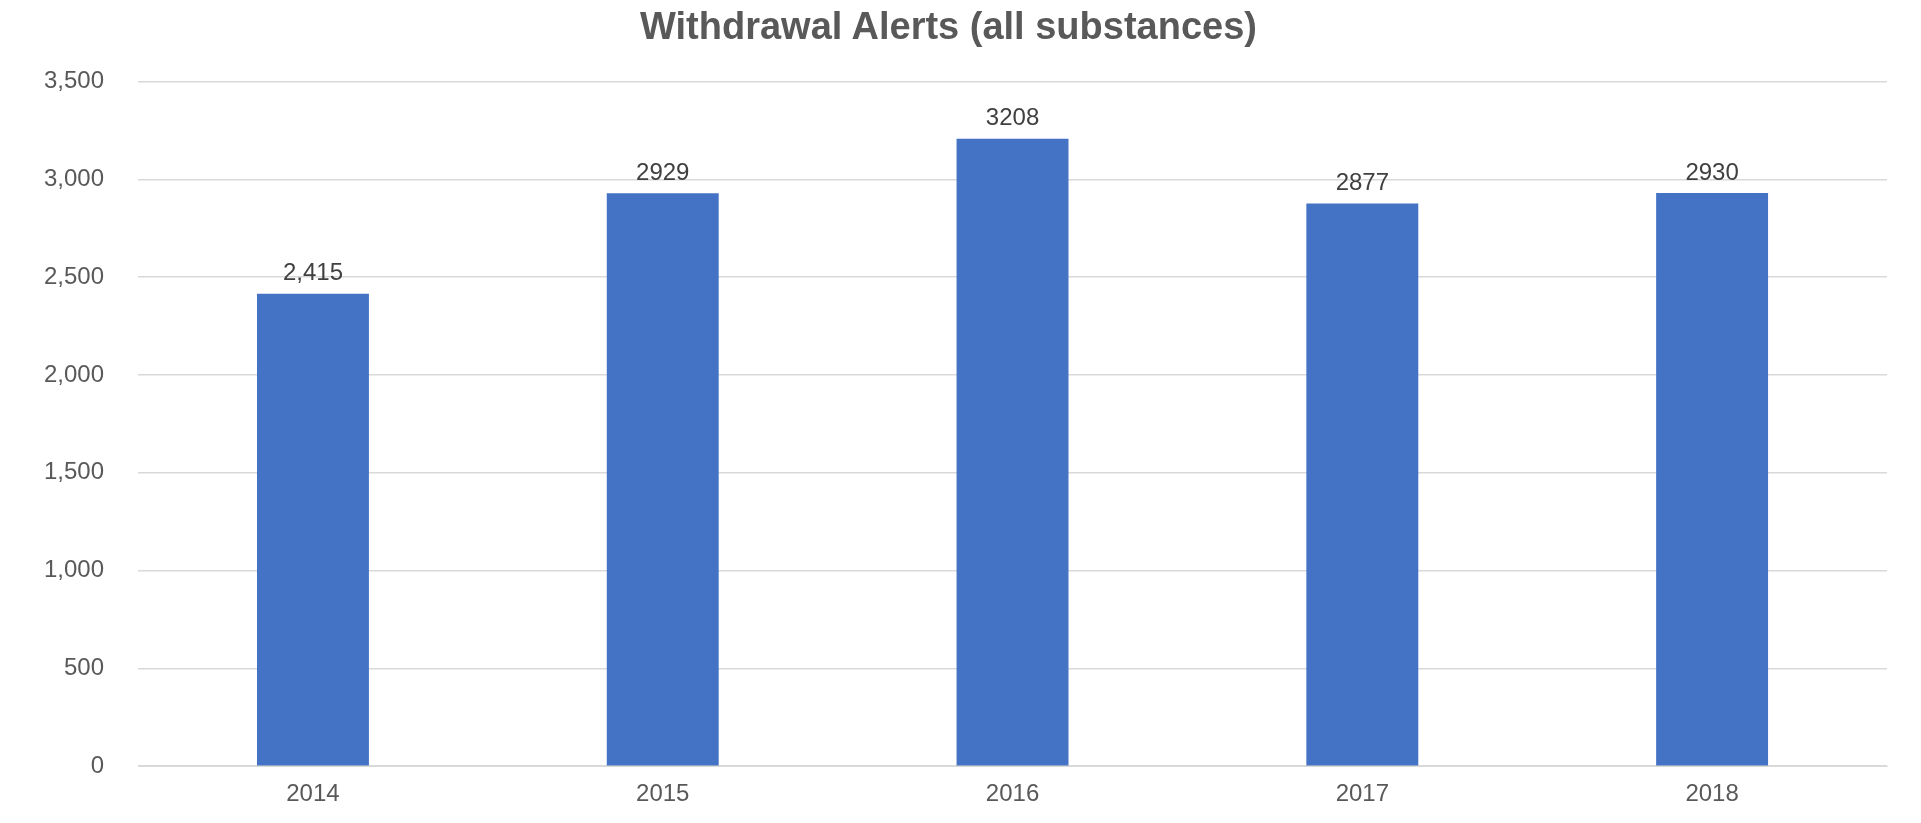 The image size is (1921, 823). I want to click on y-tick-label: 1,000, so click(74, 569).